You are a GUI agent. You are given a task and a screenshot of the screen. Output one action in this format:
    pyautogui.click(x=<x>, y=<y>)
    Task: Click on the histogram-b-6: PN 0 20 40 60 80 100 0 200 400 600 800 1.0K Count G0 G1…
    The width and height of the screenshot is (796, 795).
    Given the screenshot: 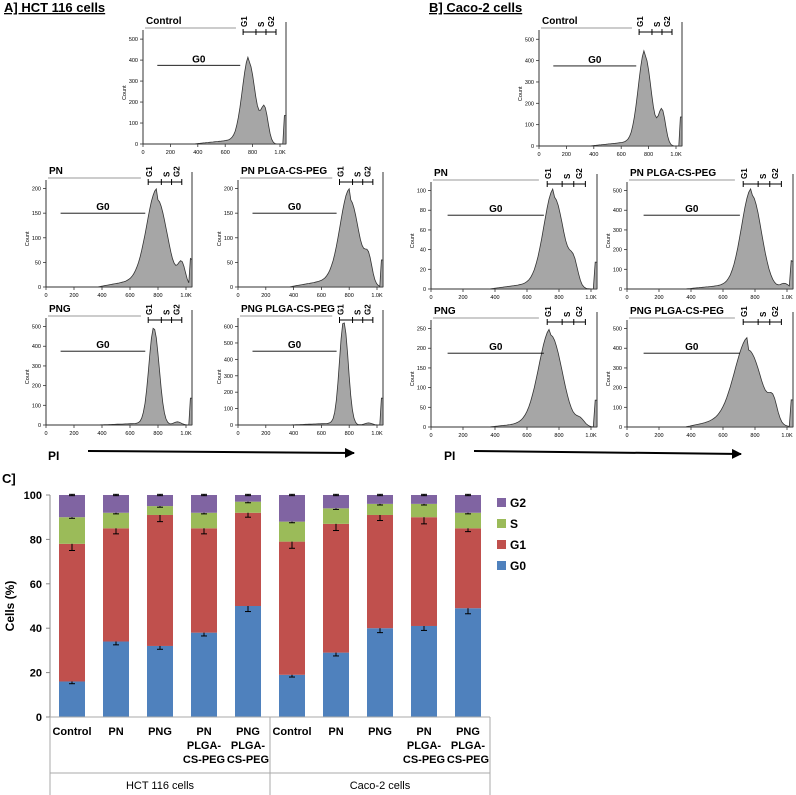 What is the action you would take?
    pyautogui.click(x=504, y=234)
    